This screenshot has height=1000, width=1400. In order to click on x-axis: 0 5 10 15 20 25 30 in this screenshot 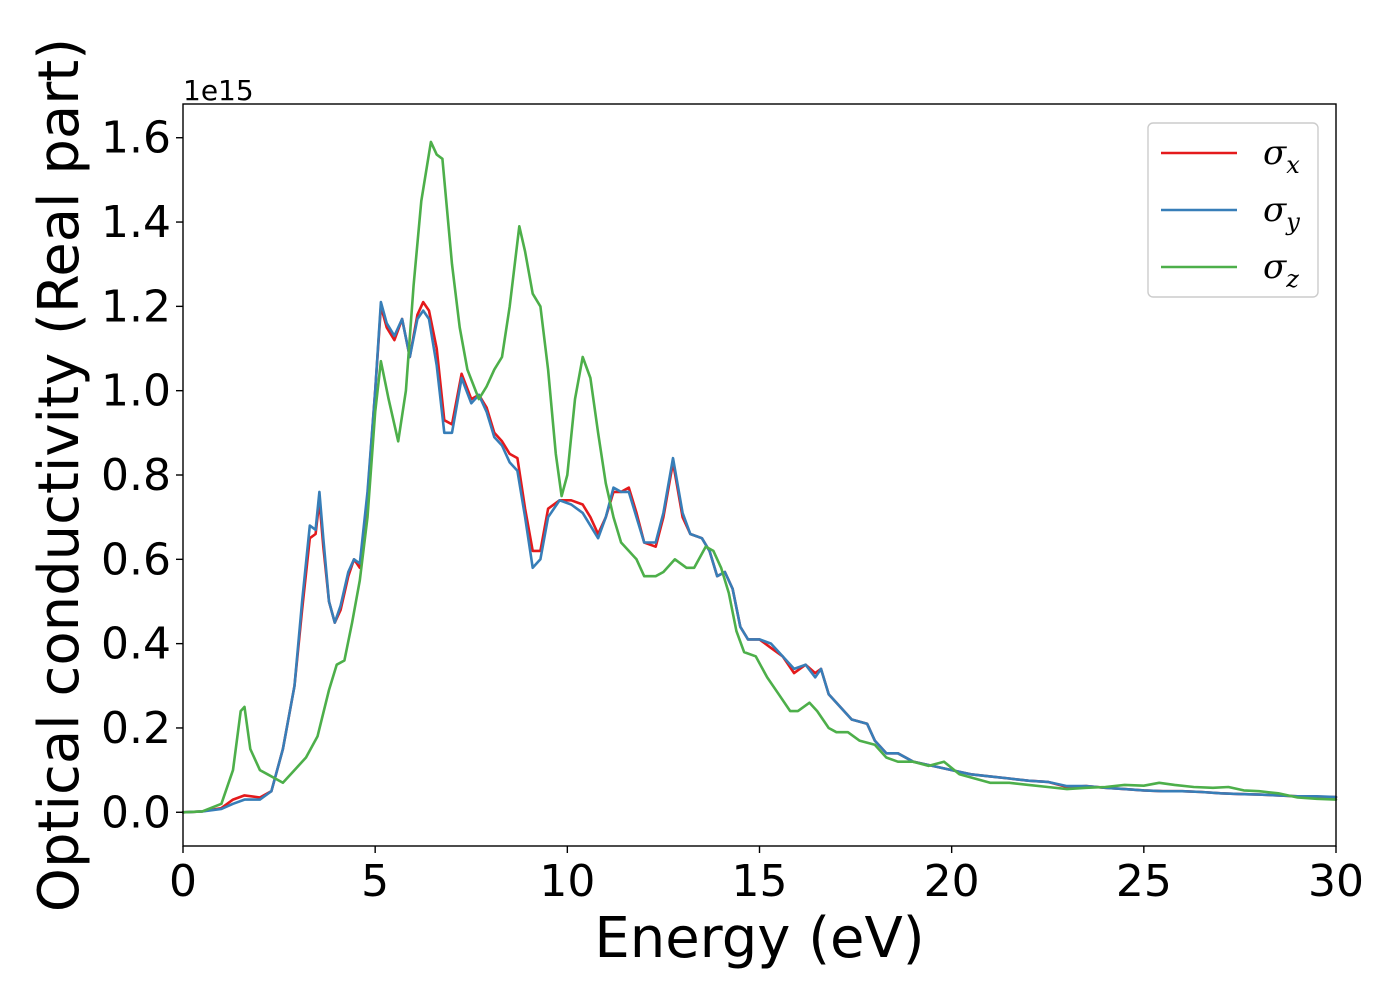, I will do `click(766, 876)`.